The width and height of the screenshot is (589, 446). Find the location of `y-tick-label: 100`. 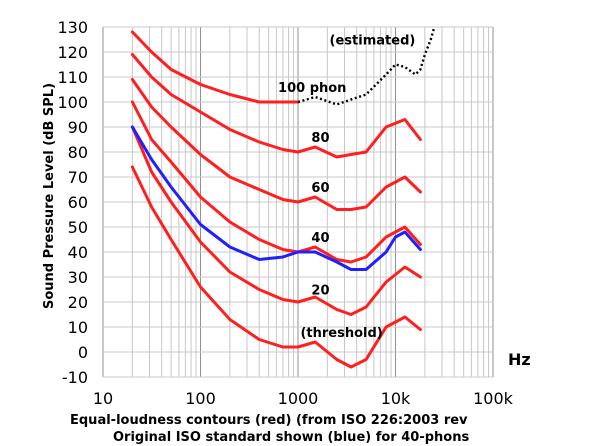

y-tick-label: 100 is located at coordinates (72, 102).